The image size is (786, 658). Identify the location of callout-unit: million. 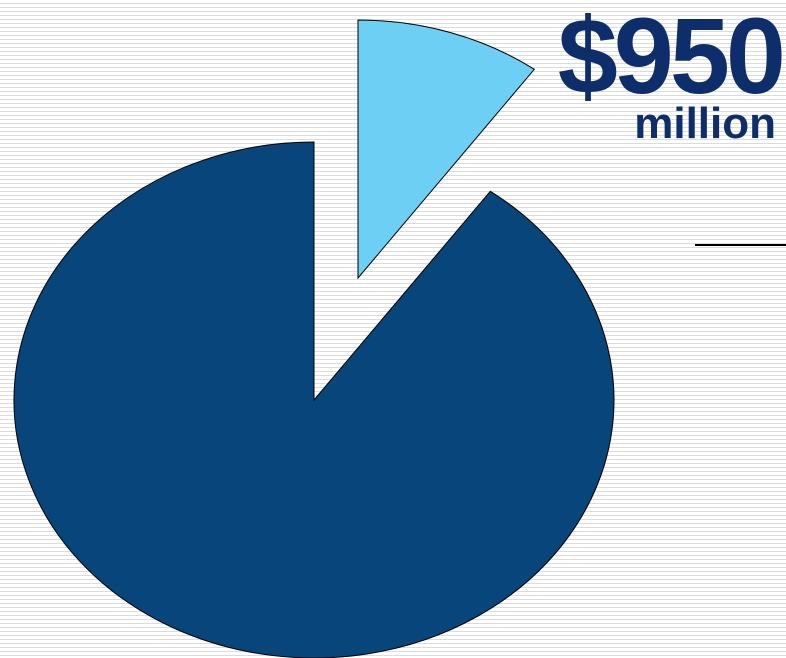
(705, 123).